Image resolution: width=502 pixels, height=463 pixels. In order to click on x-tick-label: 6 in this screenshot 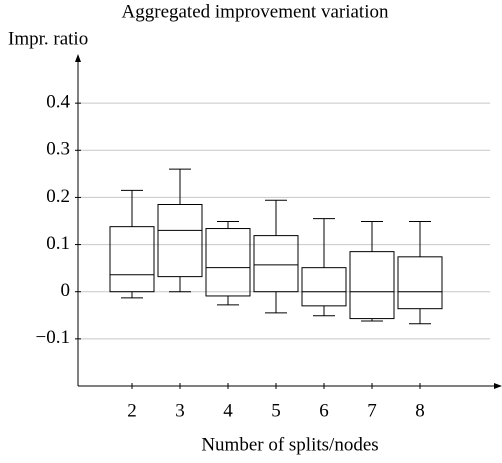, I will do `click(324, 410)`.